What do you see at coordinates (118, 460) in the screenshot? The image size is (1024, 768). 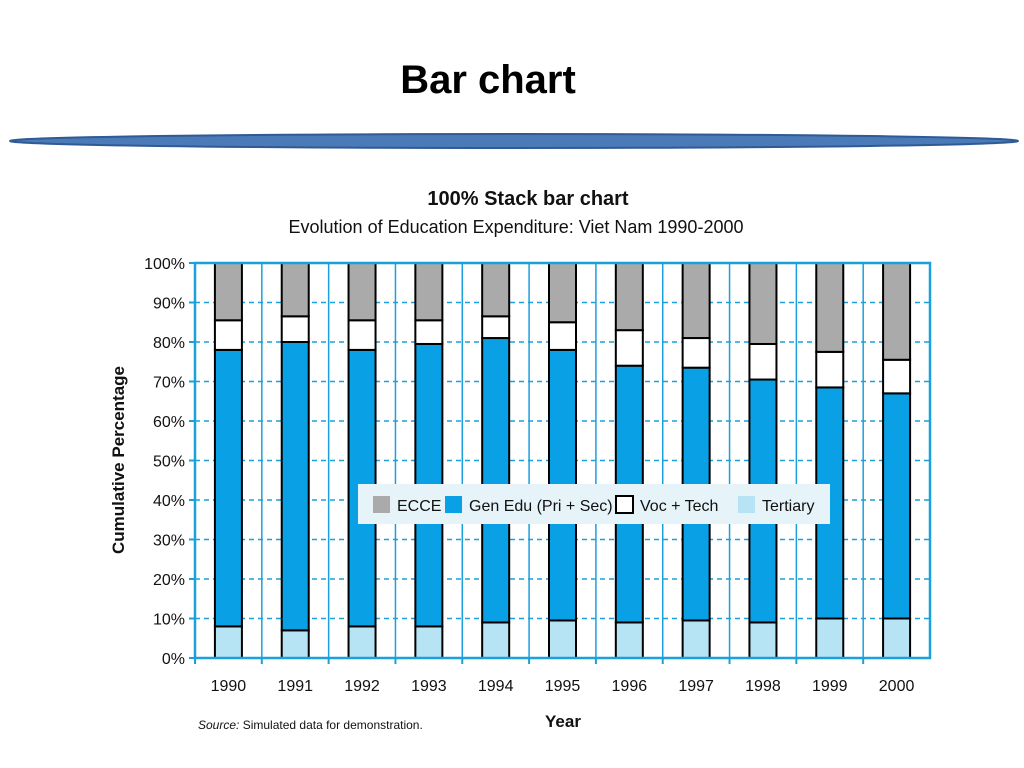 I see `y-axis-title: Cumulative Percentage` at bounding box center [118, 460].